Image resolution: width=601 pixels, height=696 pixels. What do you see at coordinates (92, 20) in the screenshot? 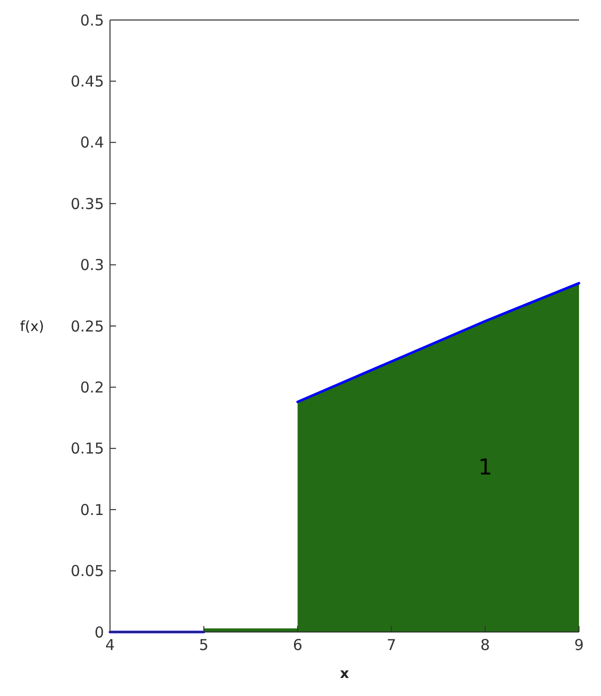
I see `y-tick-label: 0.5` at bounding box center [92, 20].